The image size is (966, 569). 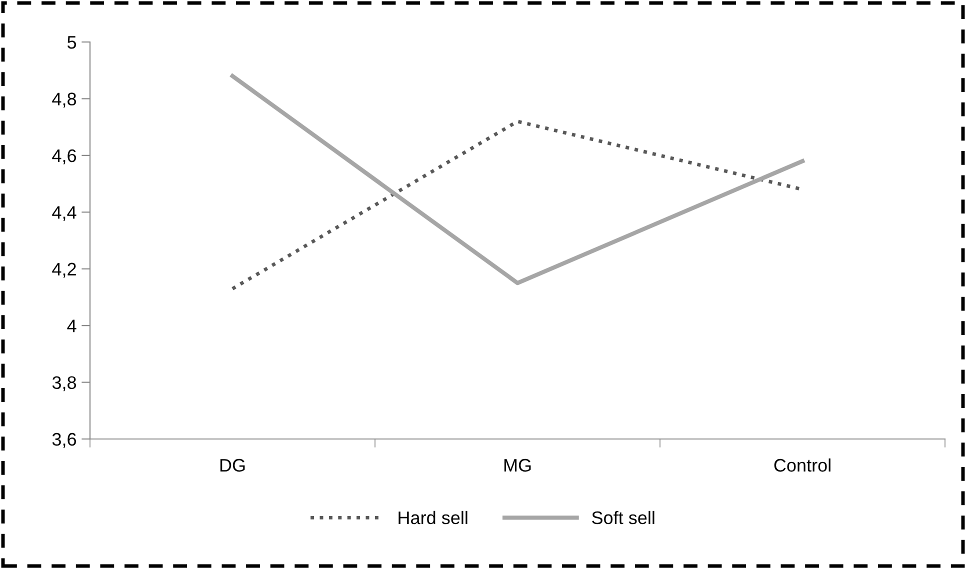 What do you see at coordinates (71, 42) in the screenshot?
I see `y-tick-label: 5` at bounding box center [71, 42].